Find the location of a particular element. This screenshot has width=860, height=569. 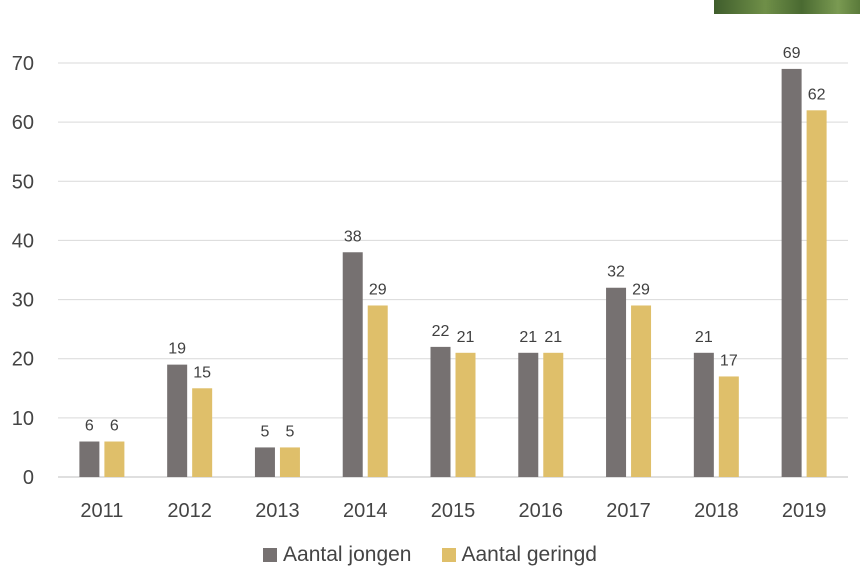

y-tick-label: 40 is located at coordinates (23, 241).